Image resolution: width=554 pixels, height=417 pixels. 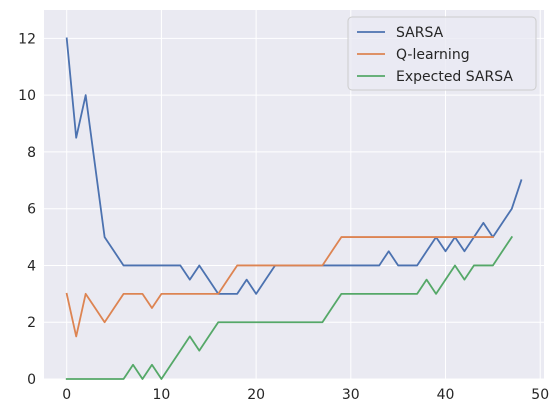 What do you see at coordinates (256, 395) in the screenshot?
I see `x-tick-label: 20` at bounding box center [256, 395].